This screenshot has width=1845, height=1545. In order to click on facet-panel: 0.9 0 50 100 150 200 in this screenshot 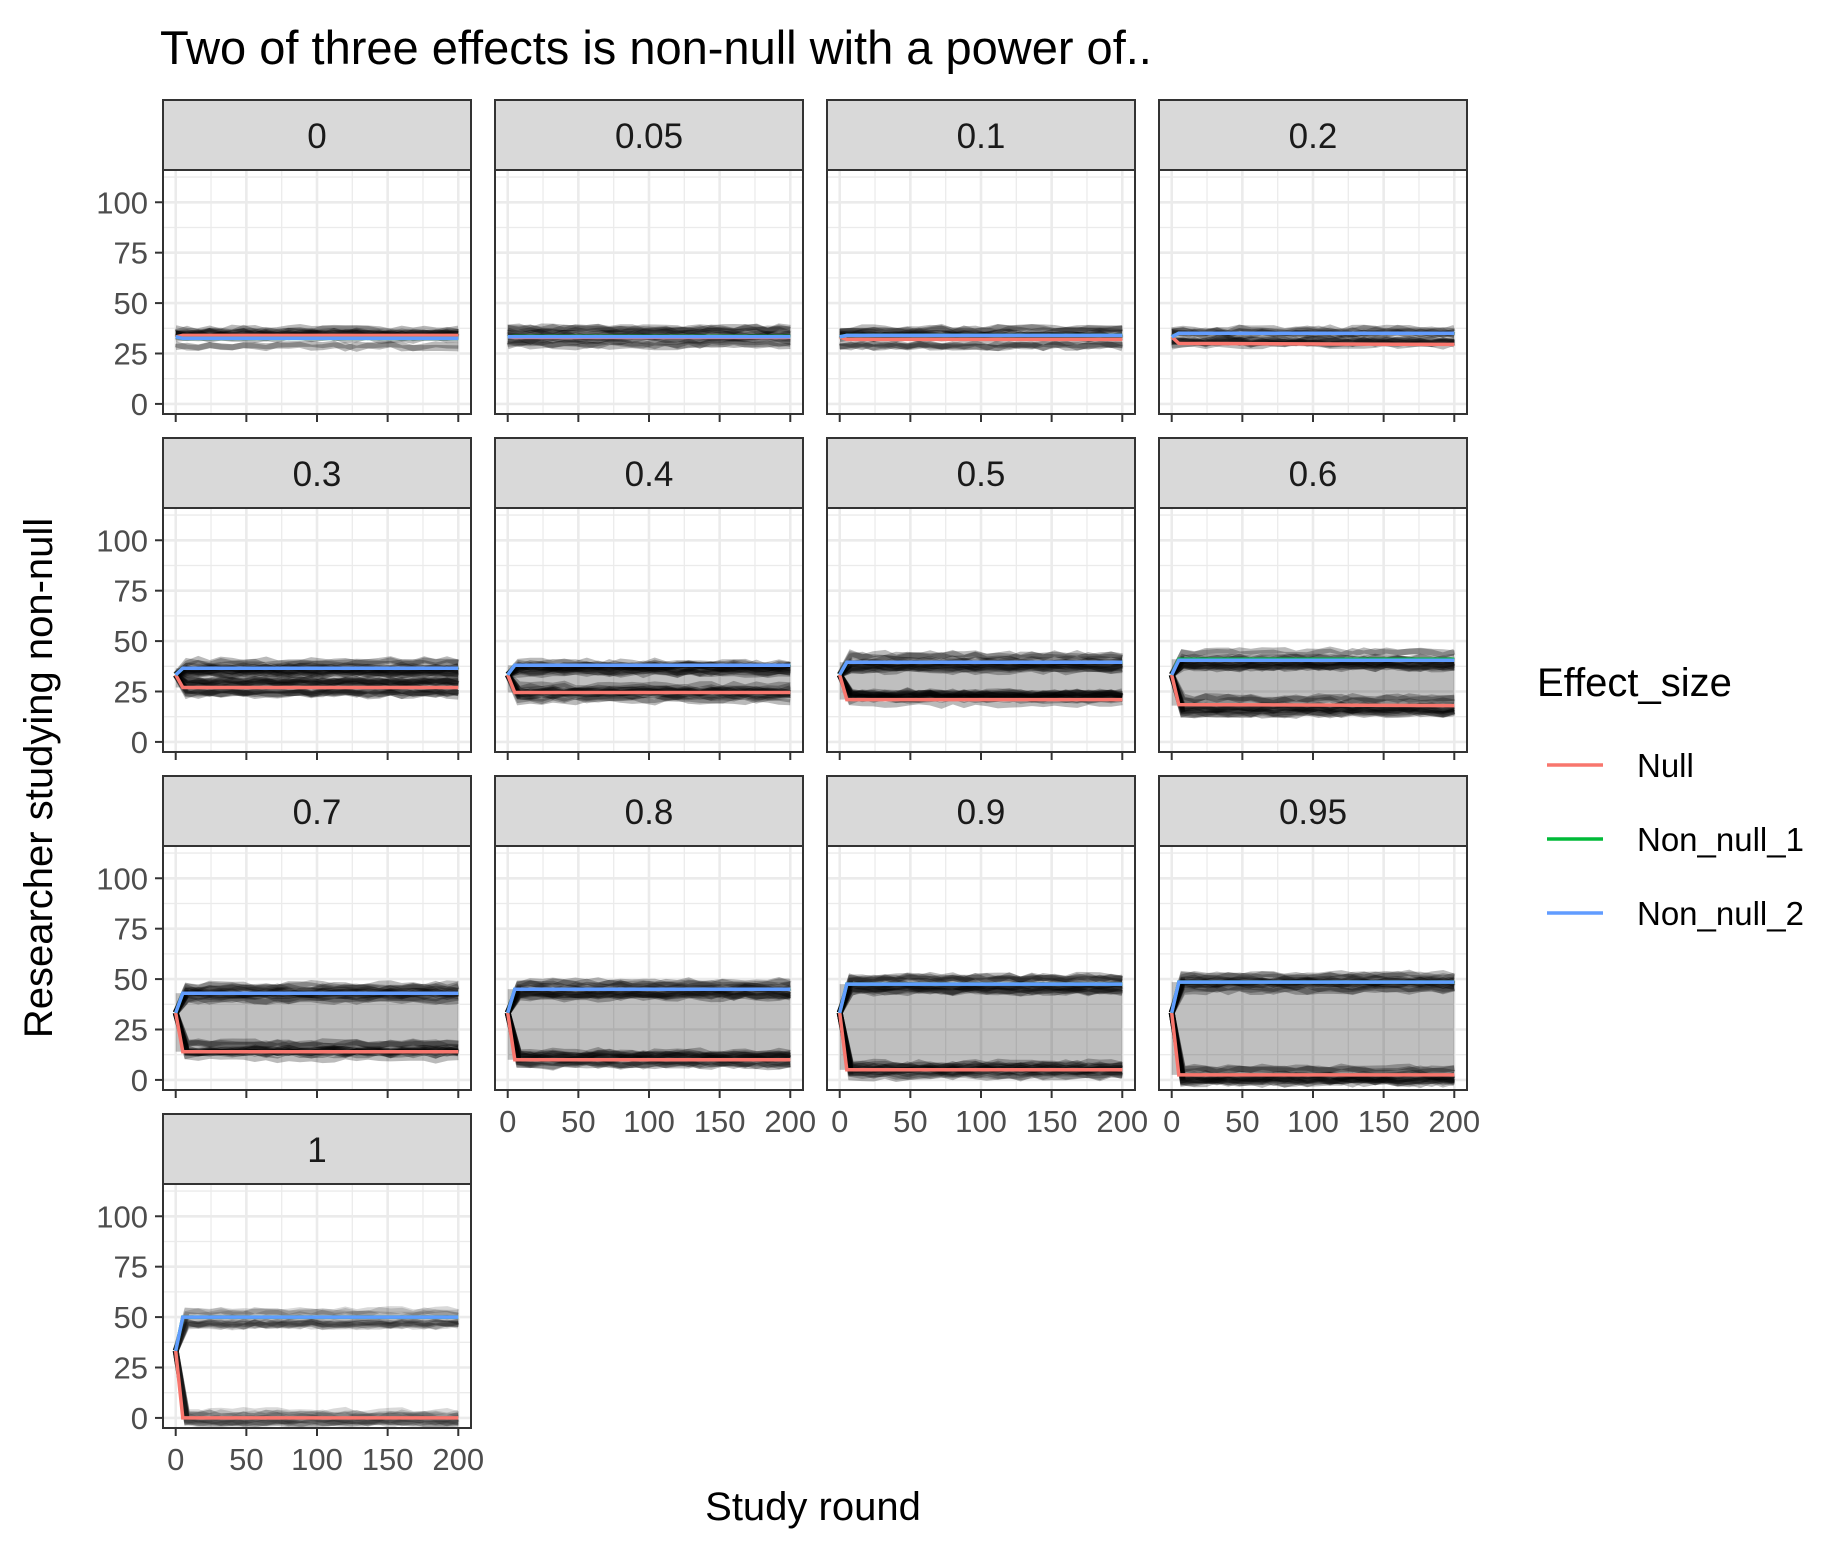, I will do `click(987, 957)`.